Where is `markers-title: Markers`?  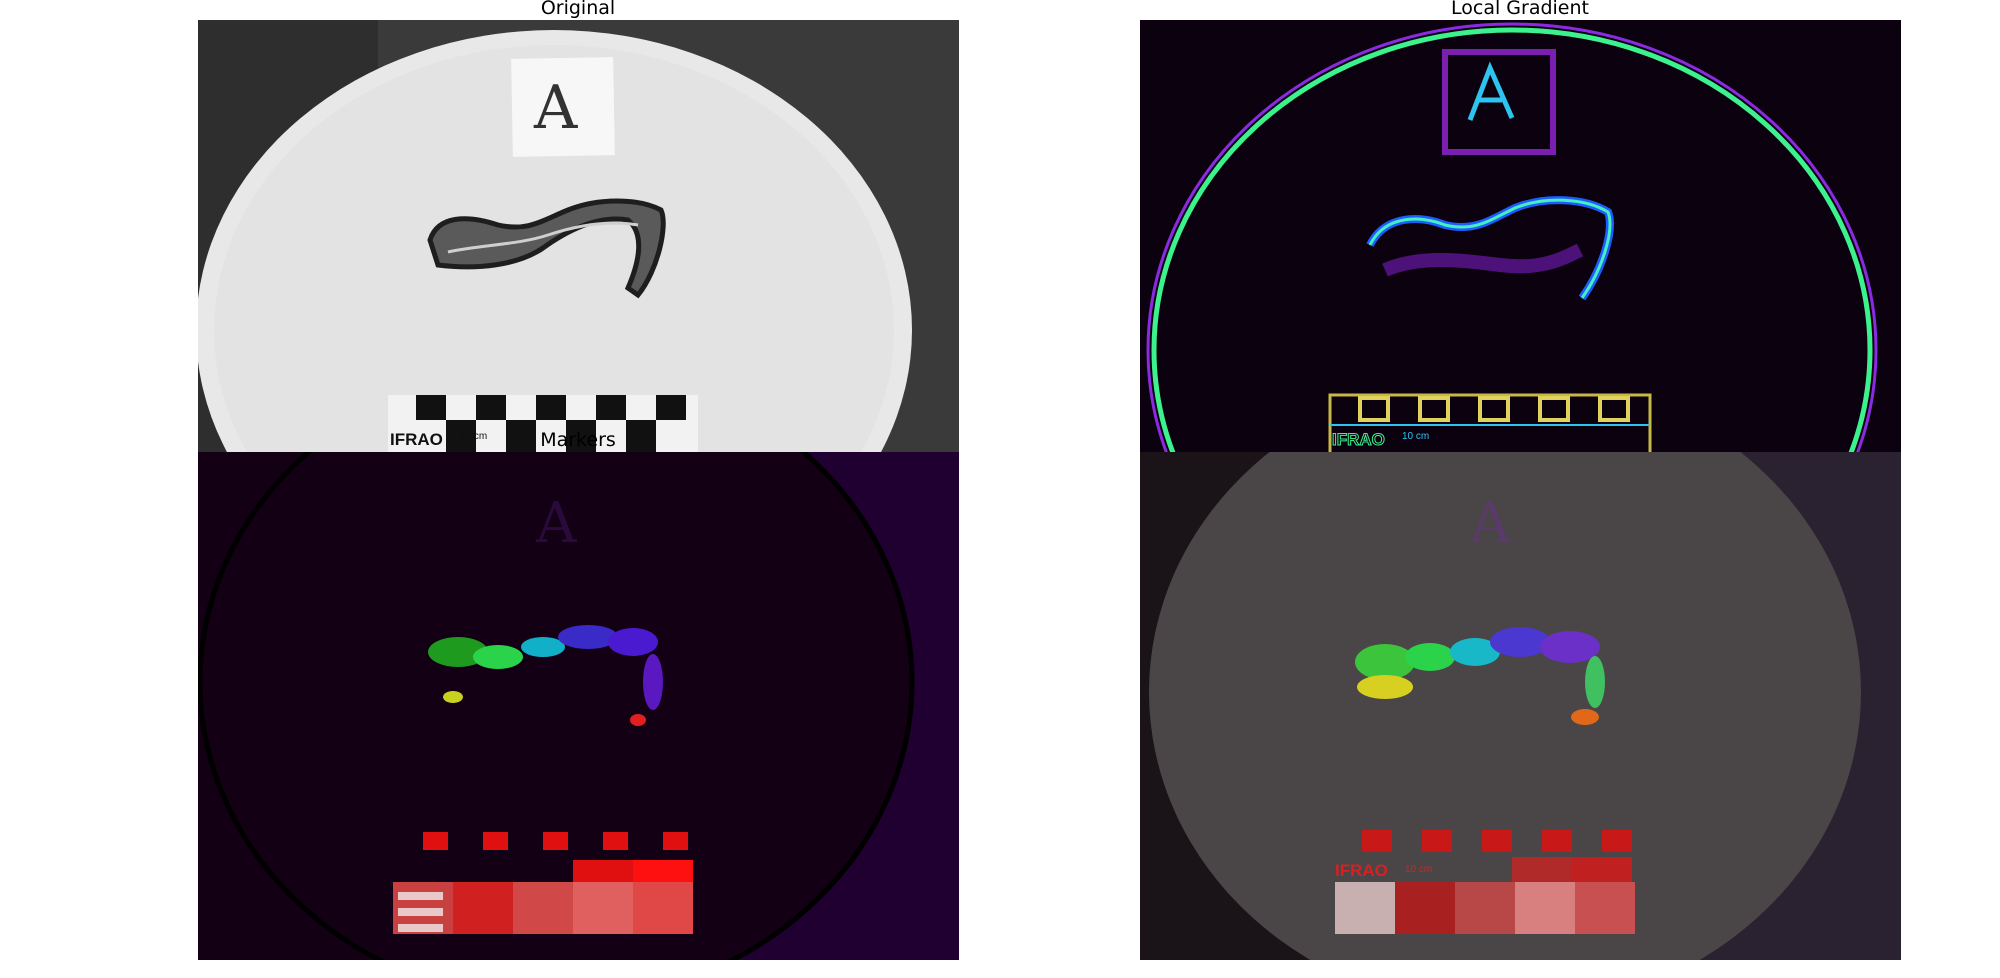
markers-title: Markers is located at coordinates (578, 440).